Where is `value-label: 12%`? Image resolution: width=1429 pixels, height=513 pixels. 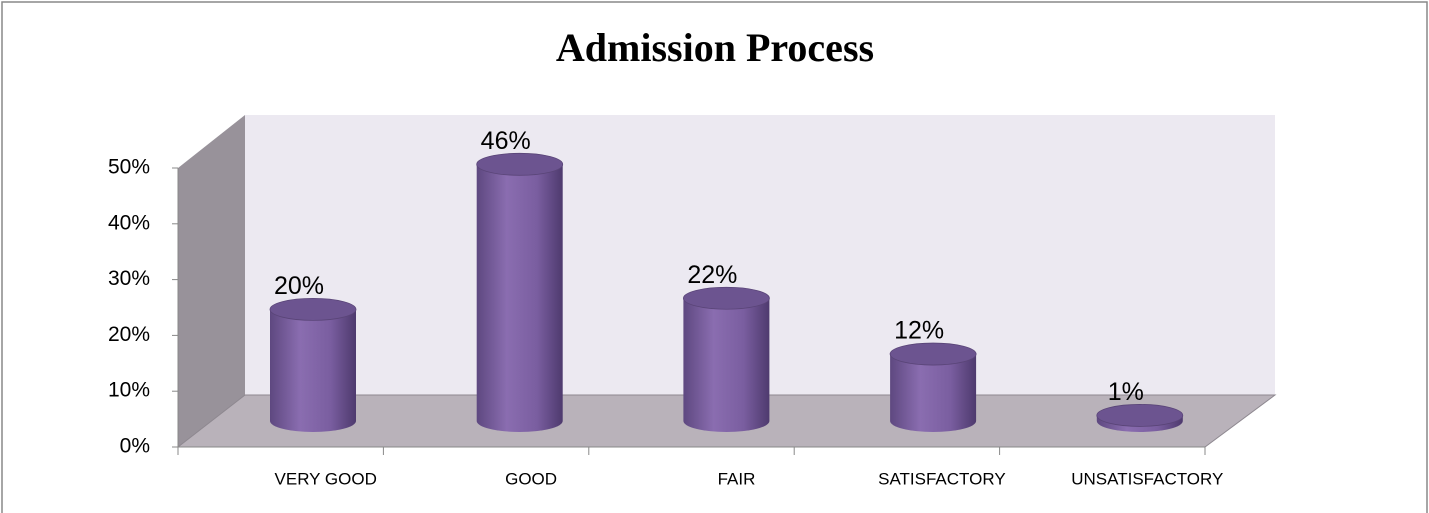 value-label: 12% is located at coordinates (919, 331).